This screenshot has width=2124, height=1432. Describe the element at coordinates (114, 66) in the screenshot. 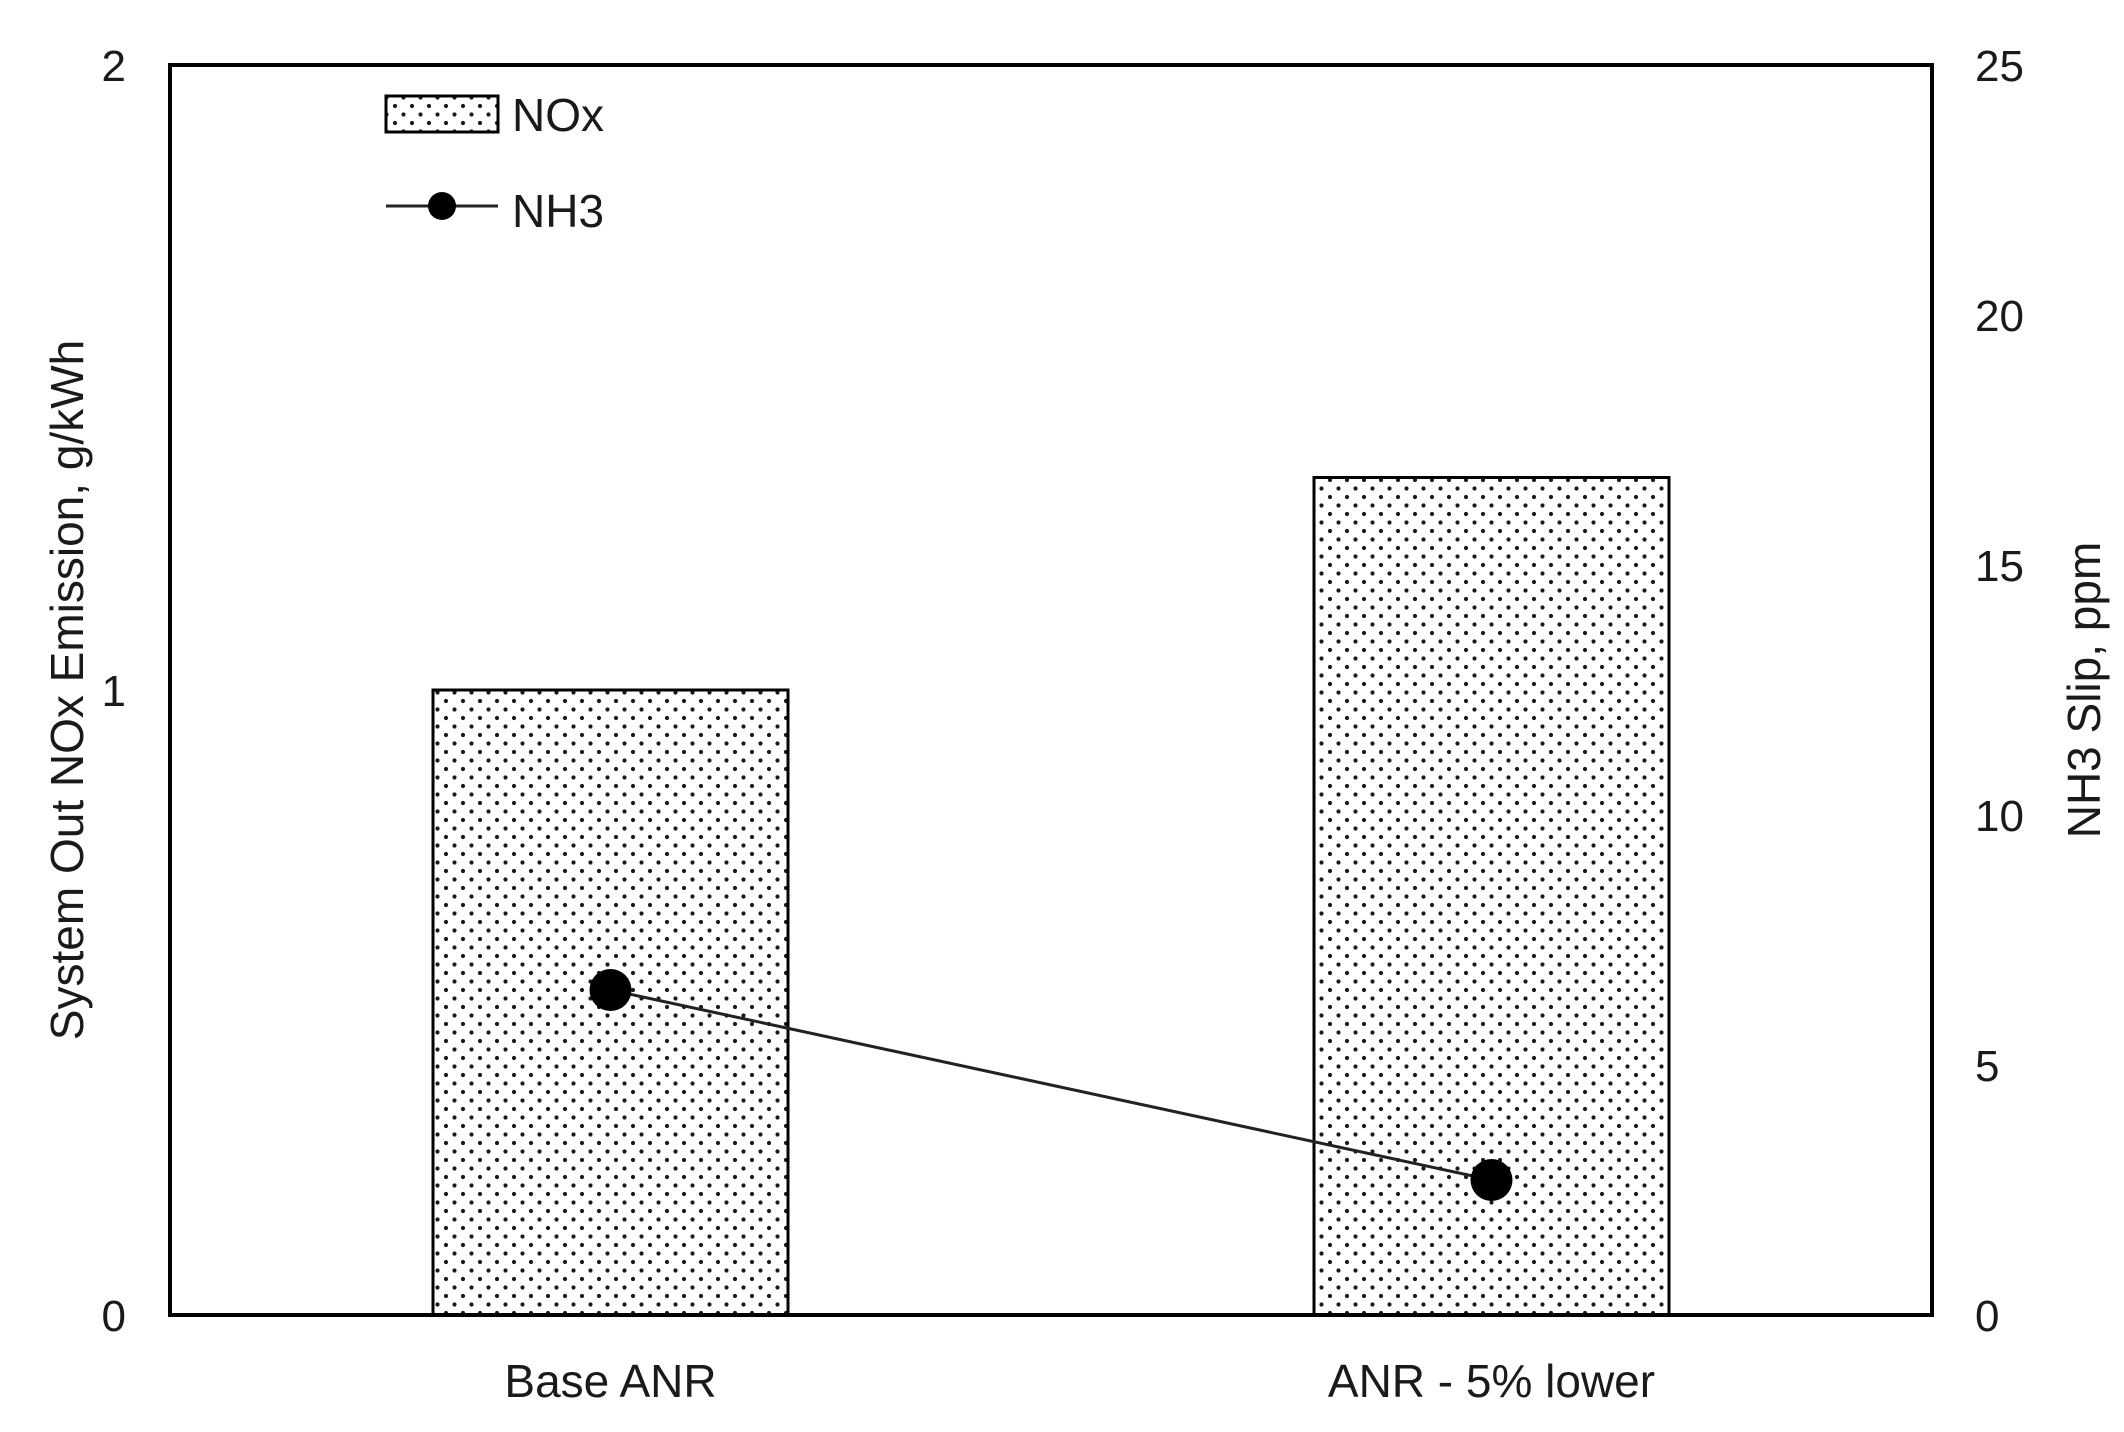

I see `left-tick-label-2: 2` at that location.